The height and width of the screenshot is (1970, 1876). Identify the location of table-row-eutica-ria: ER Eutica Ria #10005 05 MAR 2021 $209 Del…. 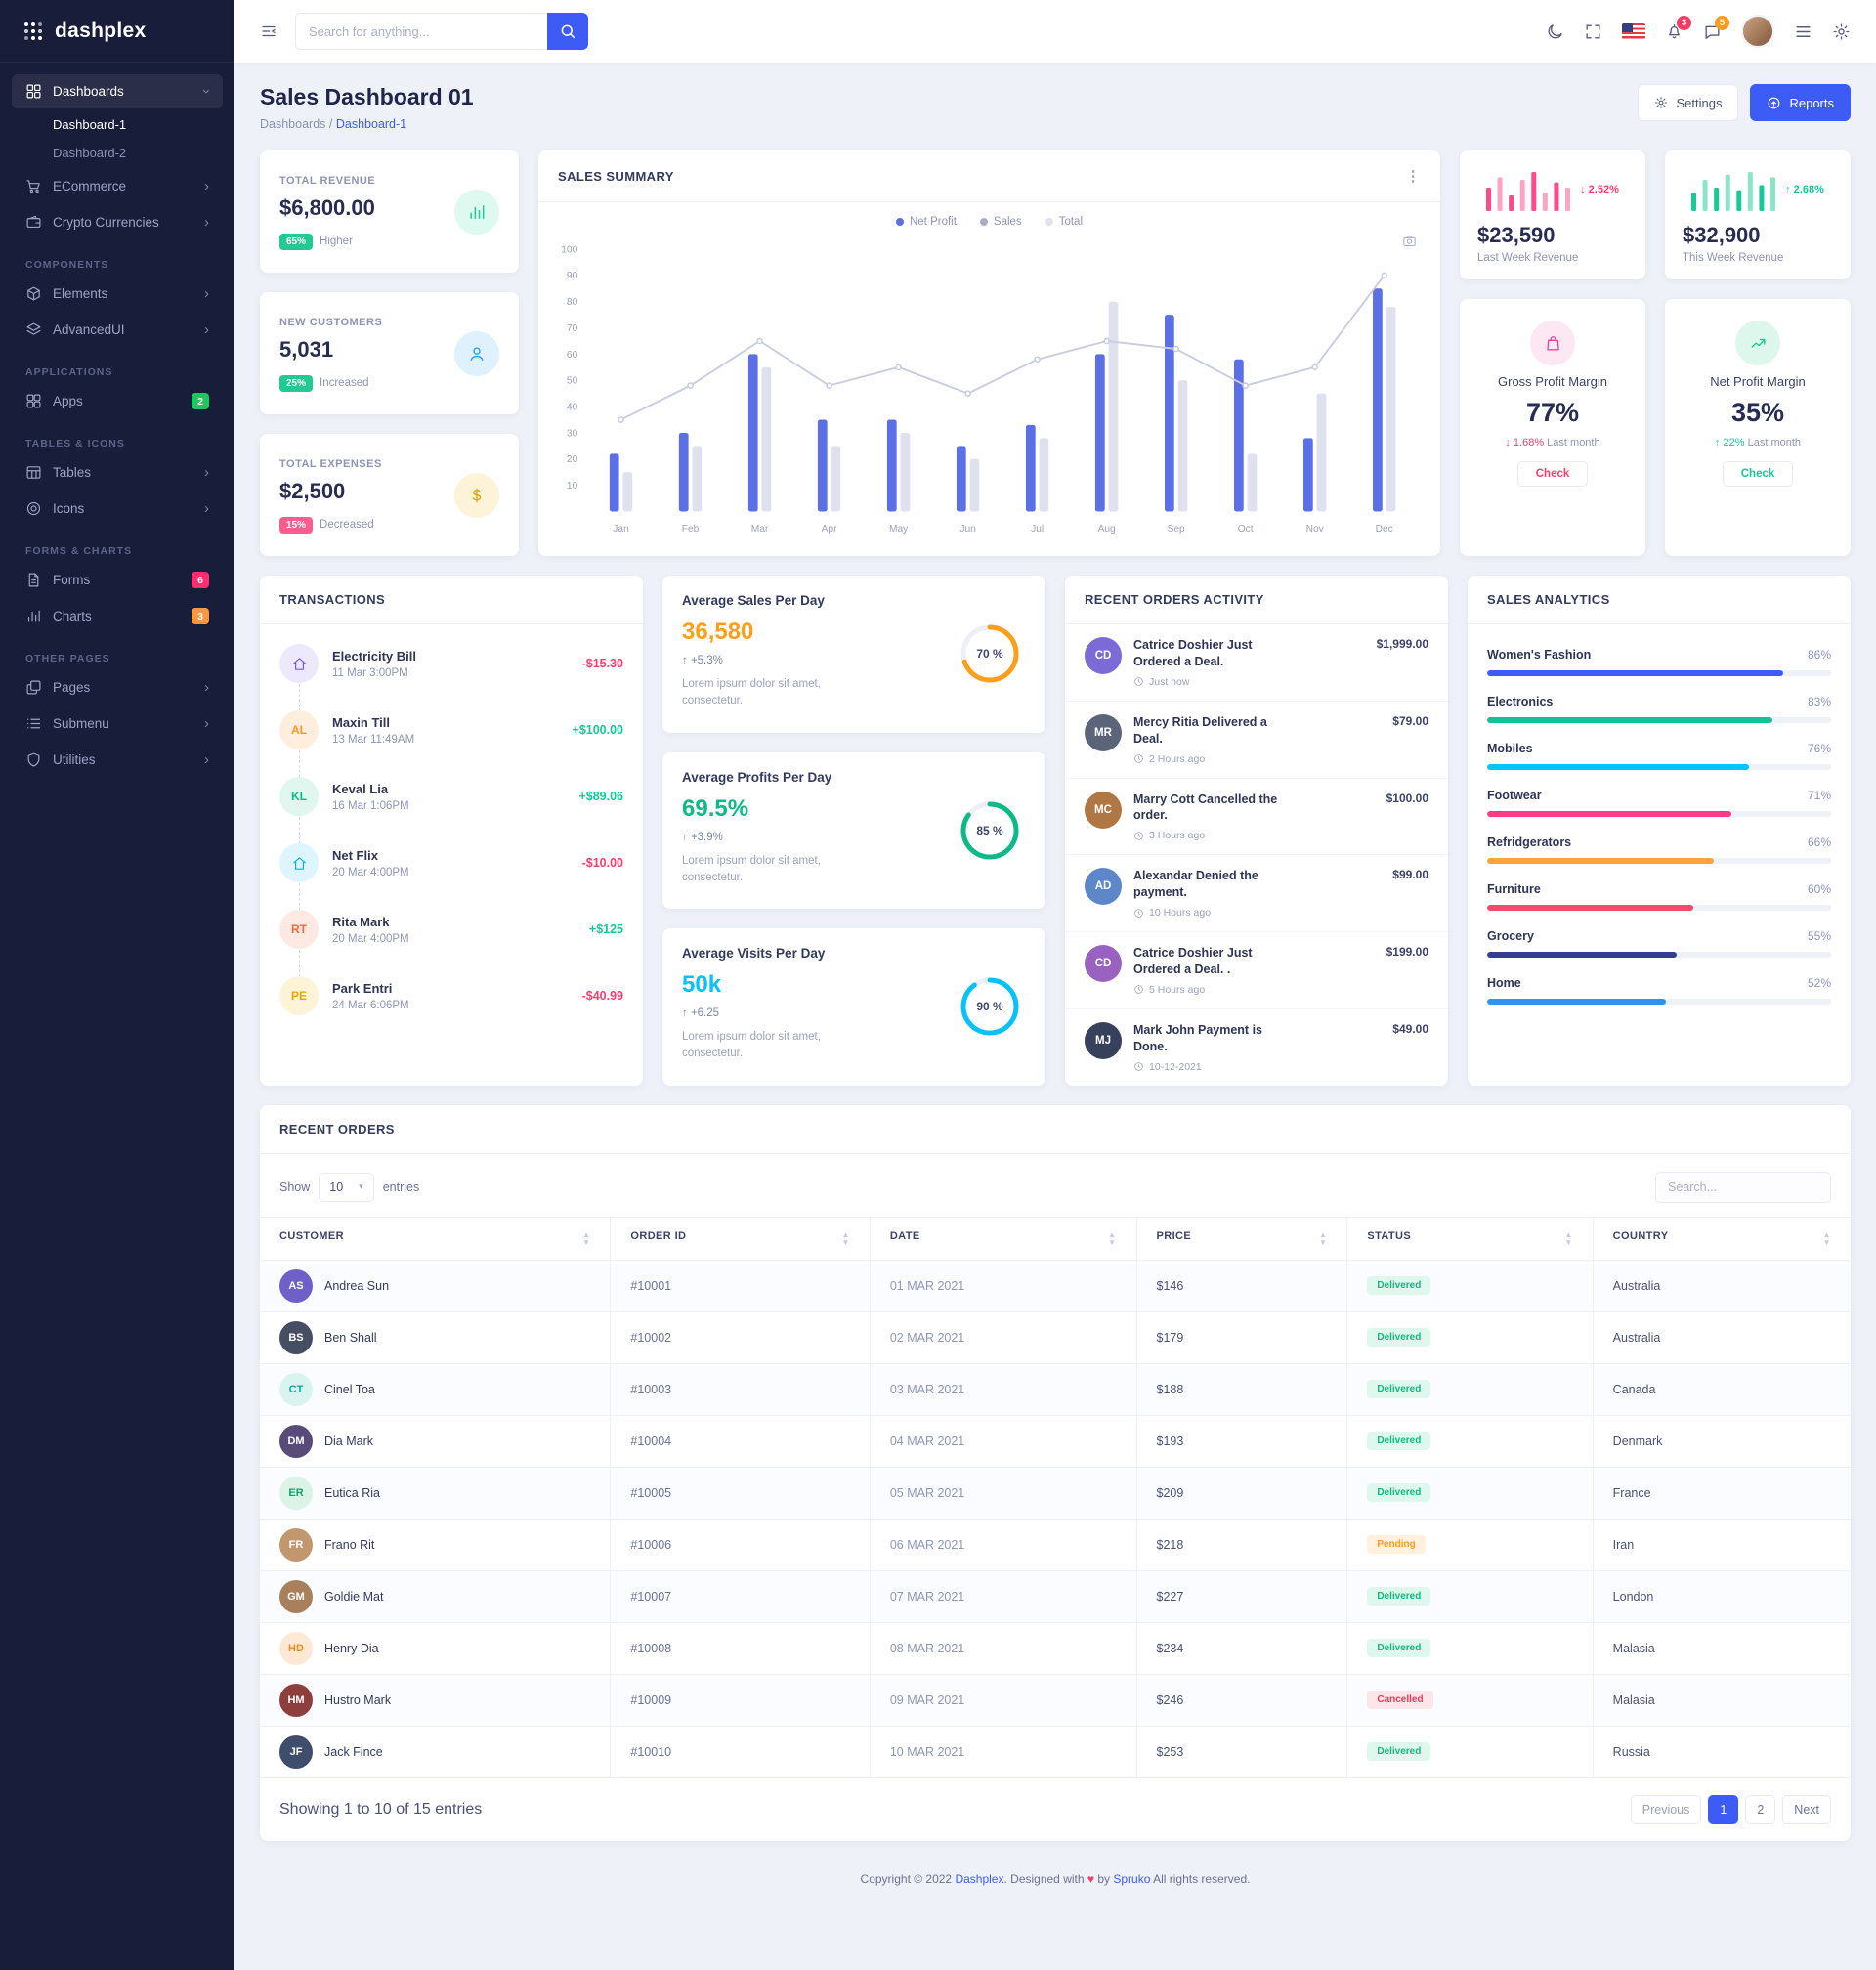
(1055, 1493).